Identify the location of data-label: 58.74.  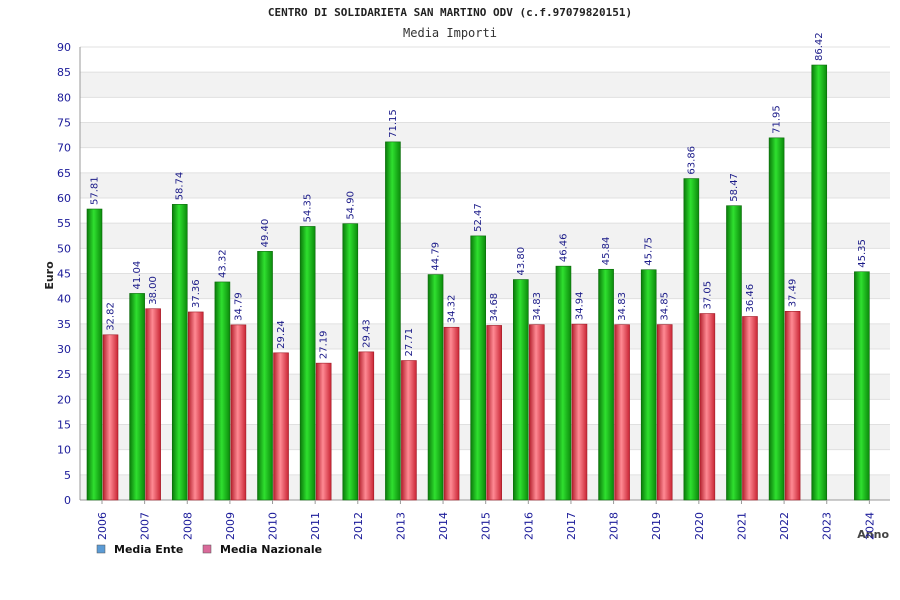
(180, 186).